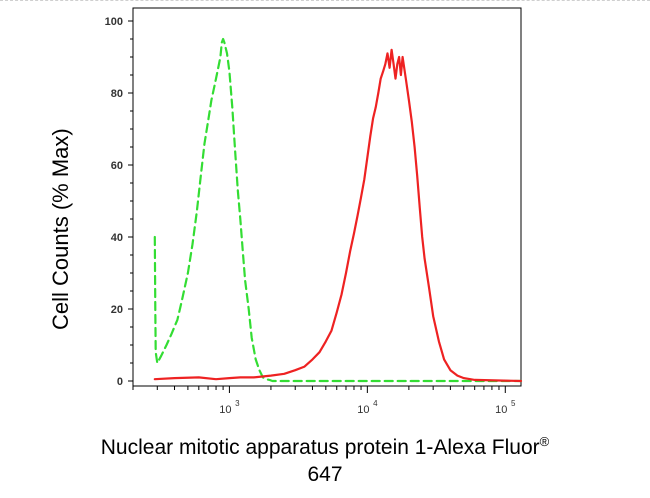 This screenshot has width=650, height=498. What do you see at coordinates (544, 441) in the screenshot?
I see `x-axis-label-superscript: ®` at bounding box center [544, 441].